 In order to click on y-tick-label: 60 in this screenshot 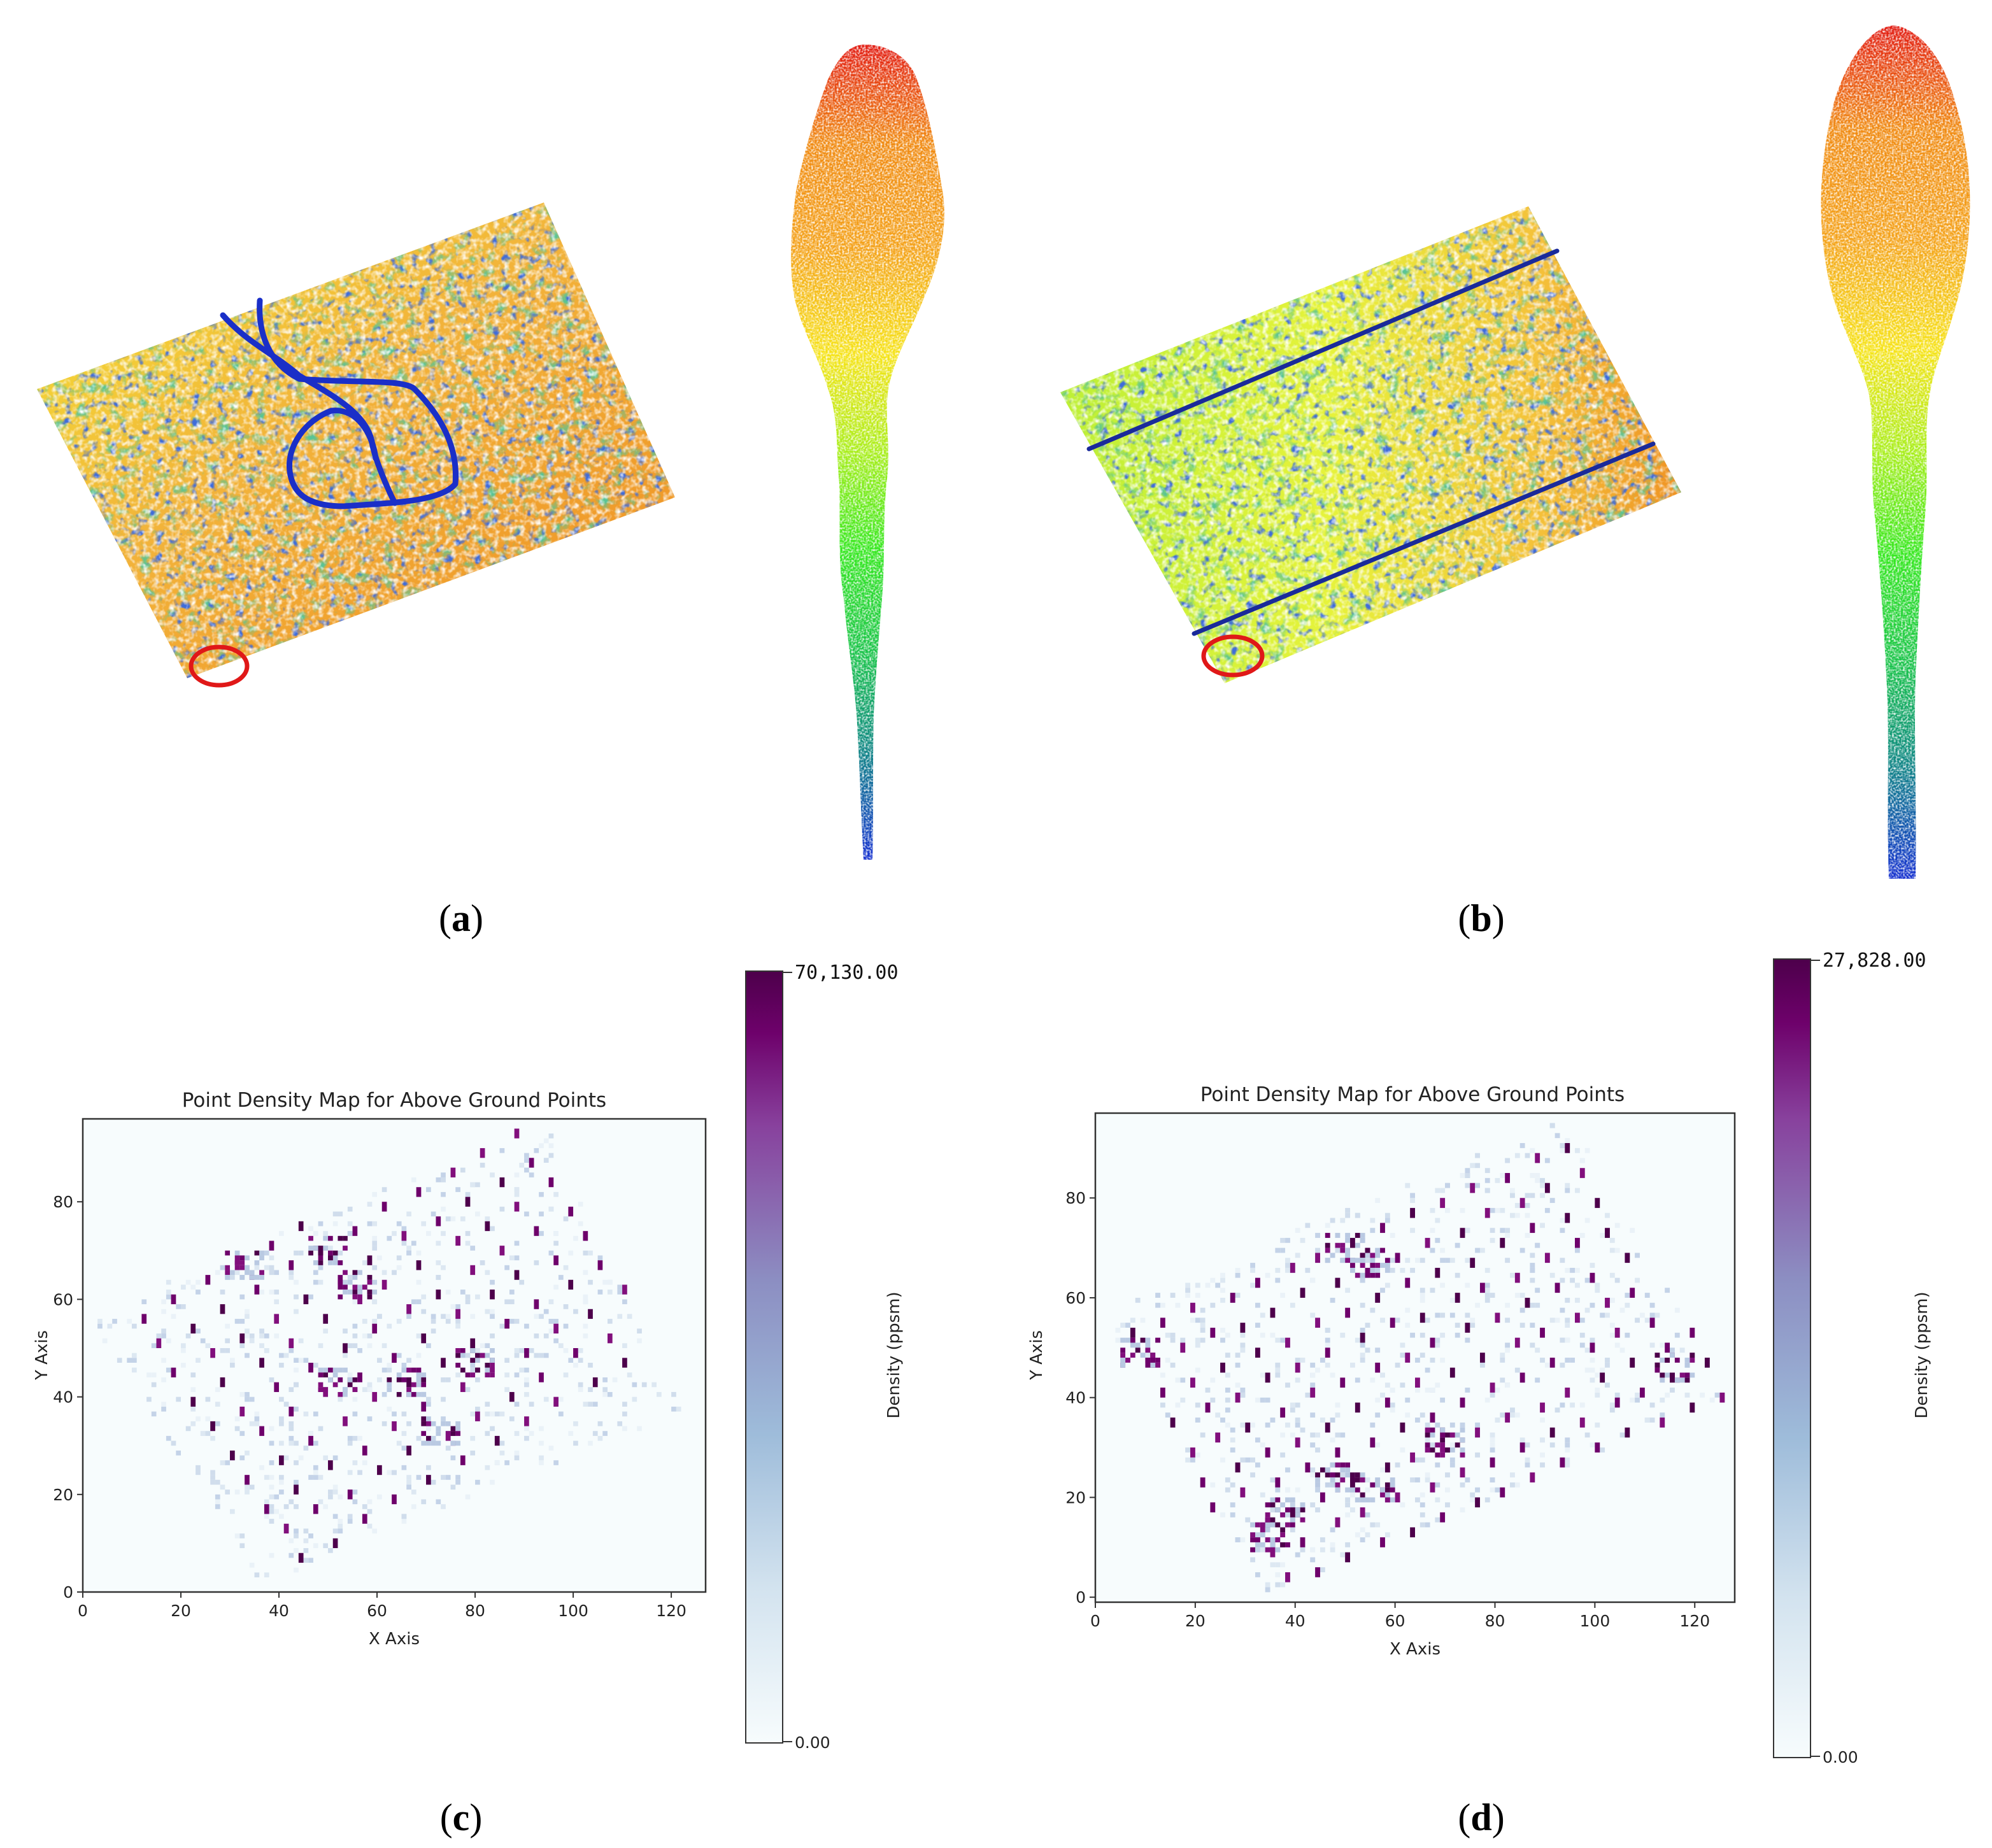, I will do `click(63, 1299)`.